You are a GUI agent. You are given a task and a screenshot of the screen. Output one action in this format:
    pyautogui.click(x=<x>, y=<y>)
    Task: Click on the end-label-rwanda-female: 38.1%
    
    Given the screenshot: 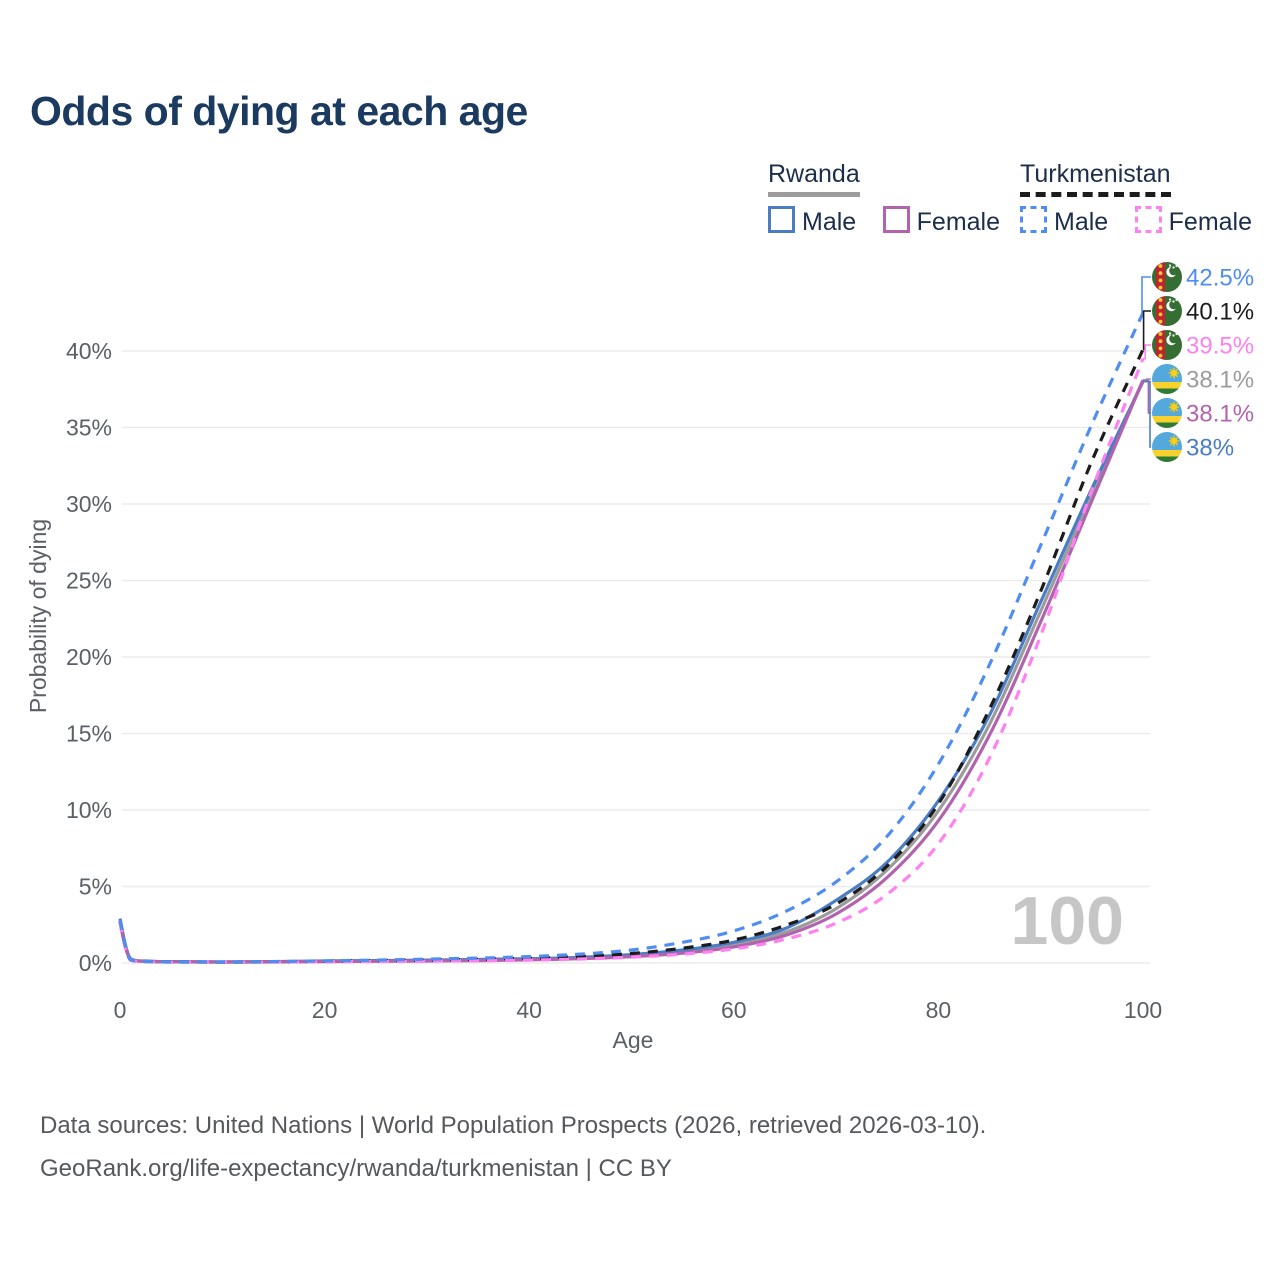 What is the action you would take?
    pyautogui.click(x=1220, y=414)
    